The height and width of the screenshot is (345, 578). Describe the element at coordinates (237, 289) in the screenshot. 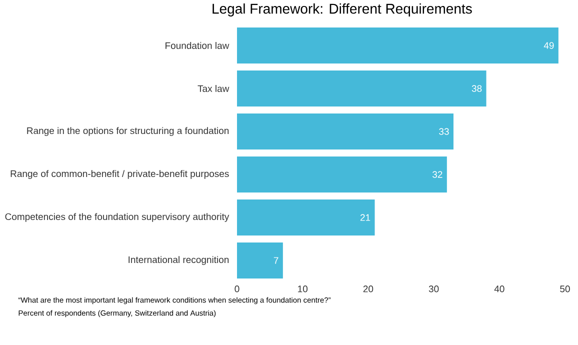

I see `x-tick-label: 0` at that location.